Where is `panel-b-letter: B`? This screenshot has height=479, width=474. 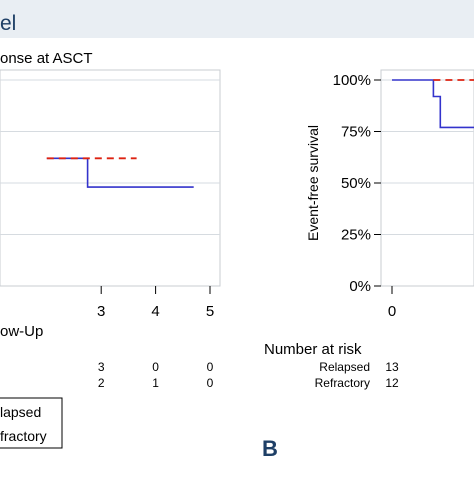 panel-b-letter: B is located at coordinates (270, 448).